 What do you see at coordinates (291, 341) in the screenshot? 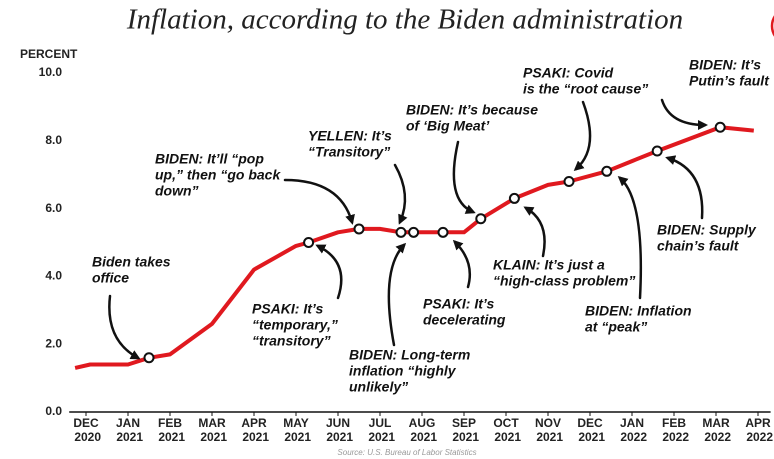
I see `annotation-text: “transitory”` at bounding box center [291, 341].